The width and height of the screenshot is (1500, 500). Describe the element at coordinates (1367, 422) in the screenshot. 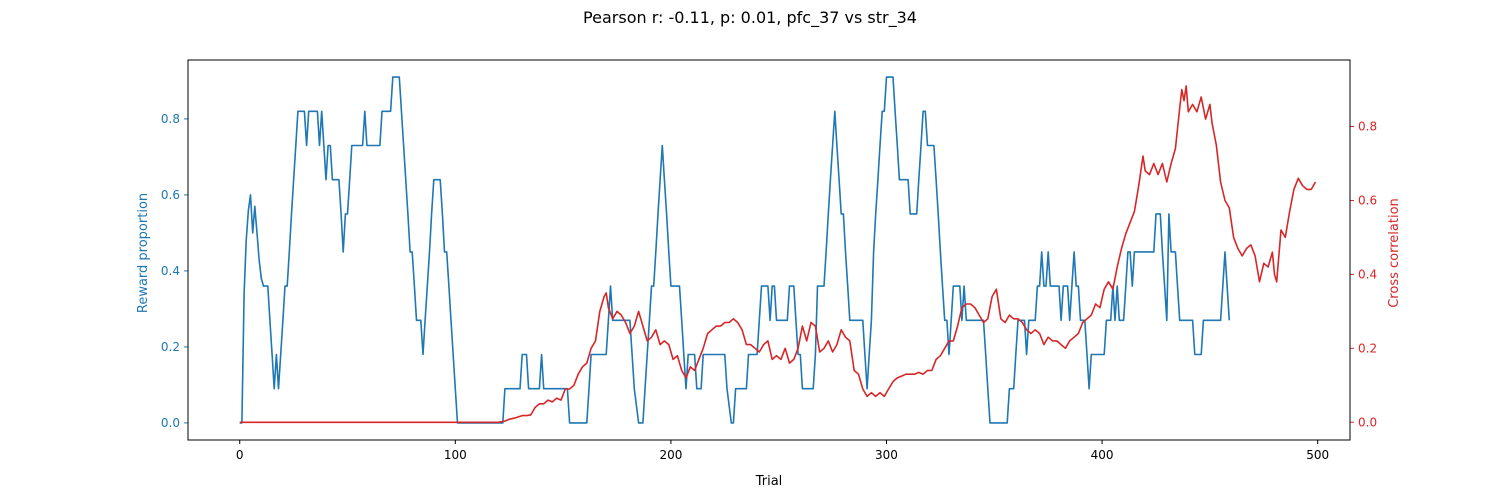

I see `right-y-tick-label: 0.0` at that location.